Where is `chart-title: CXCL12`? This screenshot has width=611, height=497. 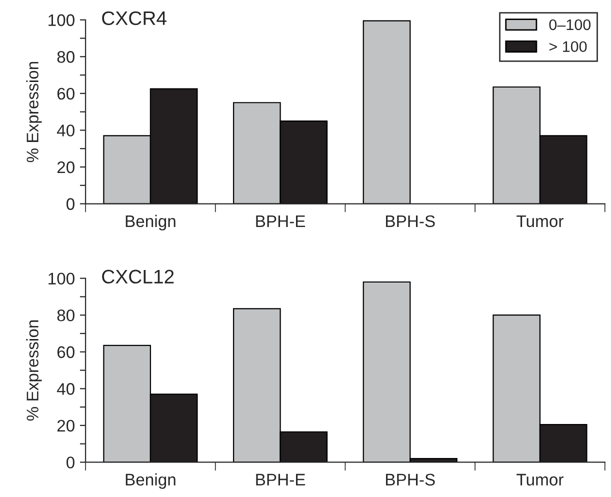
chart-title: CXCL12 is located at coordinates (138, 277).